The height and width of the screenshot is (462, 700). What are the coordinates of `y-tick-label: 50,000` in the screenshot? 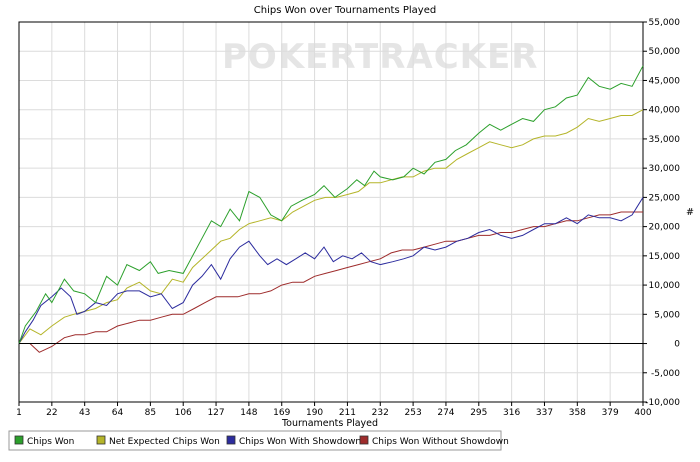 It's located at (665, 52).